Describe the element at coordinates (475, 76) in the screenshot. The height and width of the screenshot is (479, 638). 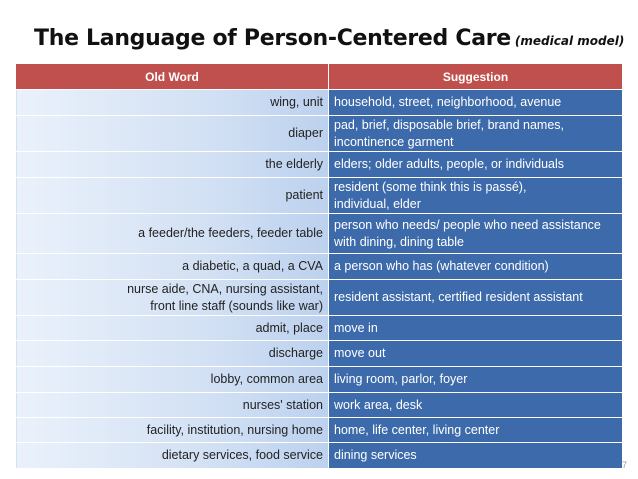
I see `header-suggestion: Suggestion` at that location.